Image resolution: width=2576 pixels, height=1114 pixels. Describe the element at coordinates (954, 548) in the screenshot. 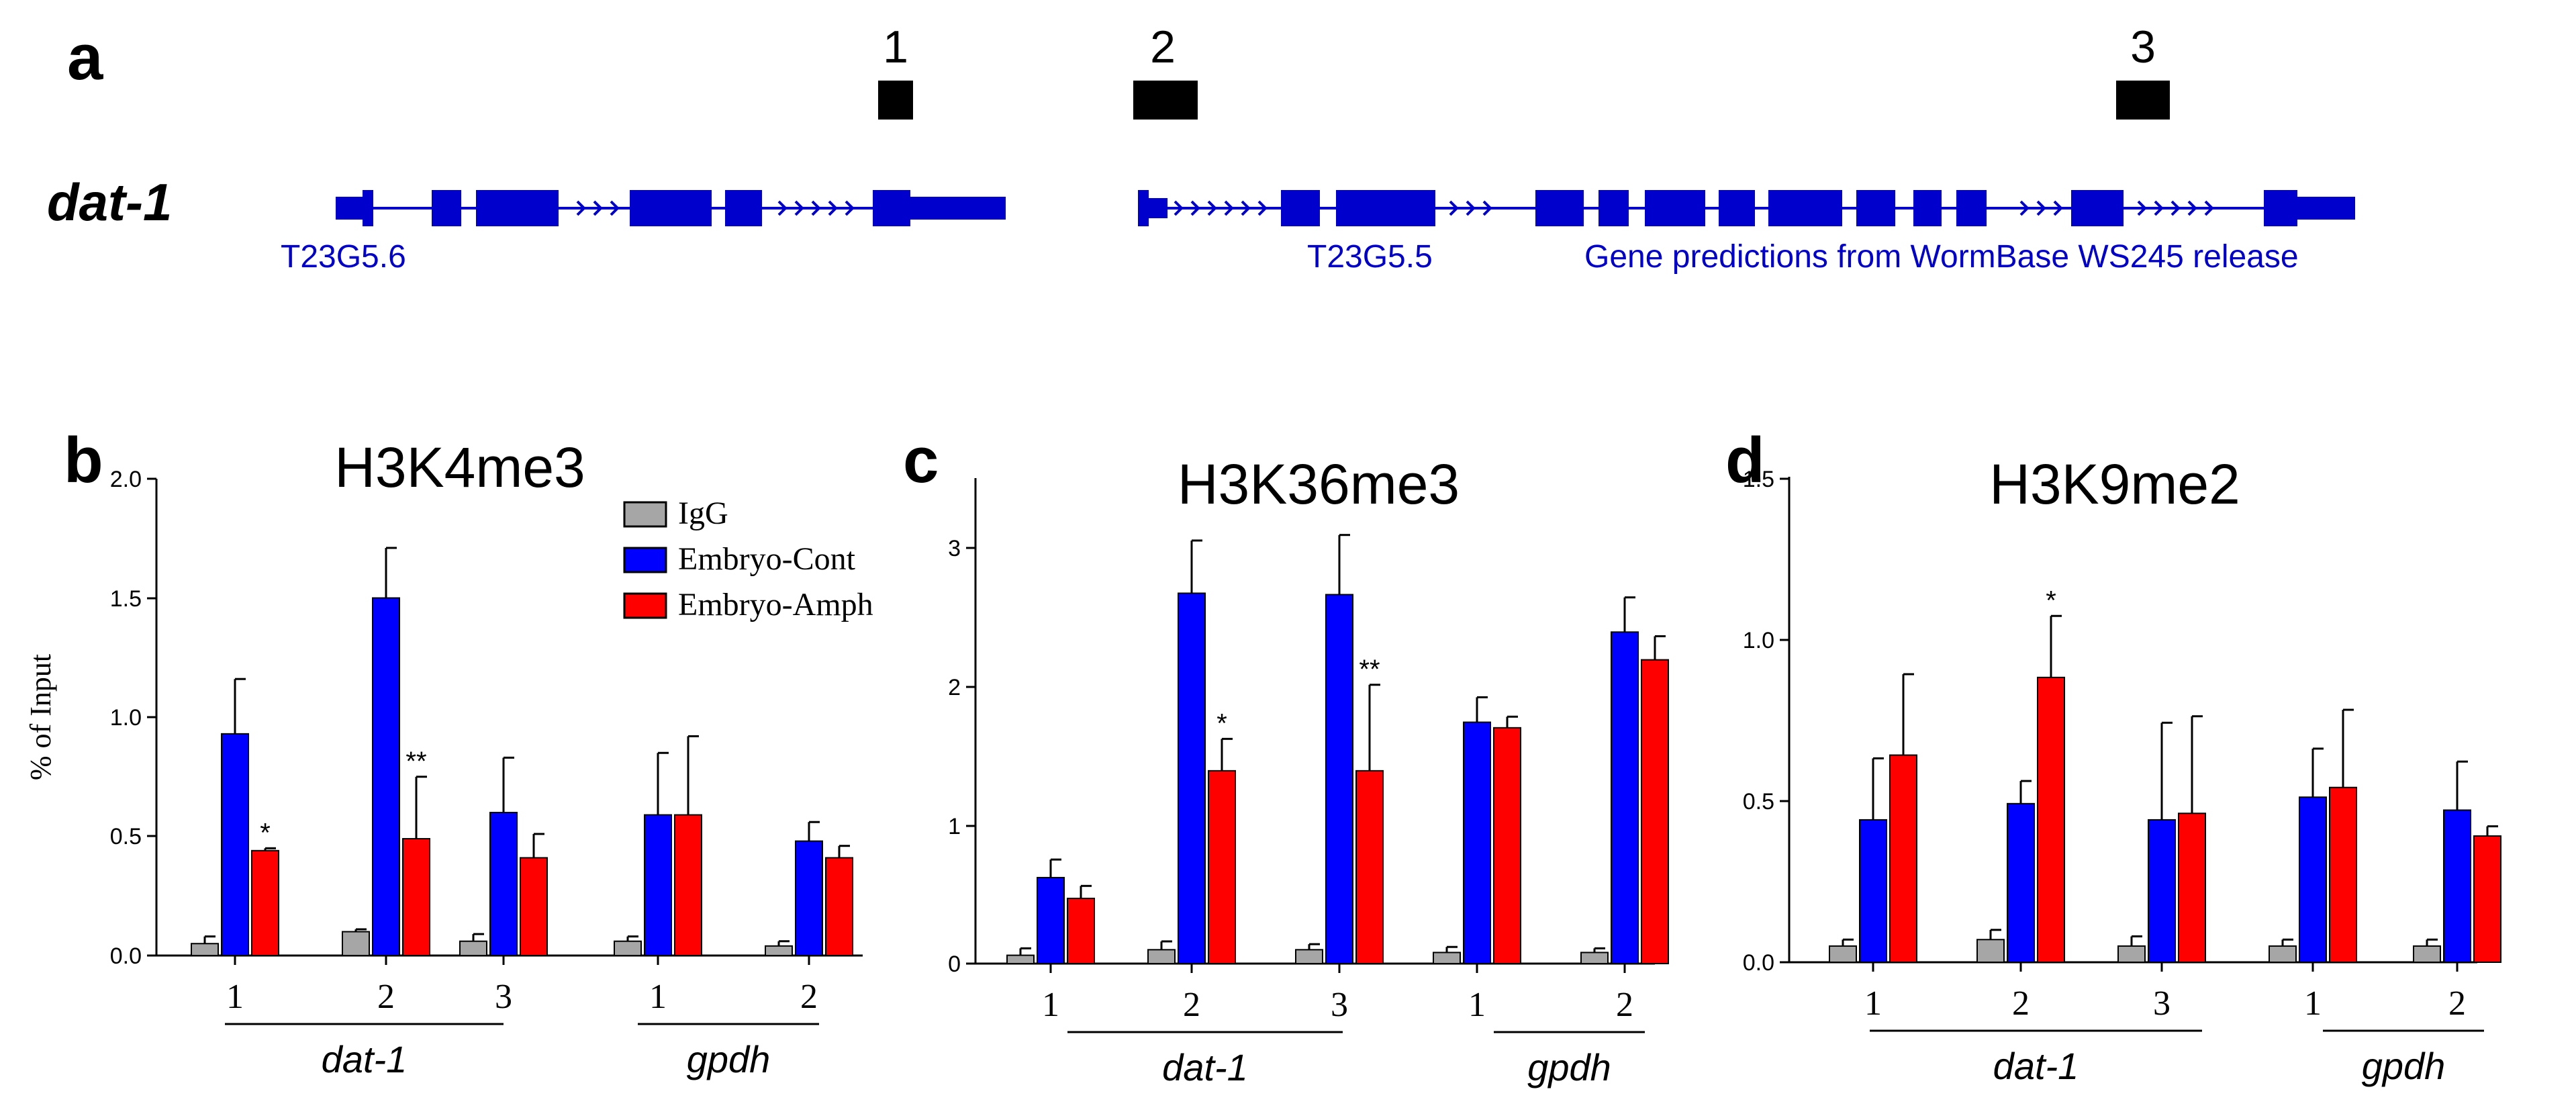

I see `y-tick-label: 3` at that location.